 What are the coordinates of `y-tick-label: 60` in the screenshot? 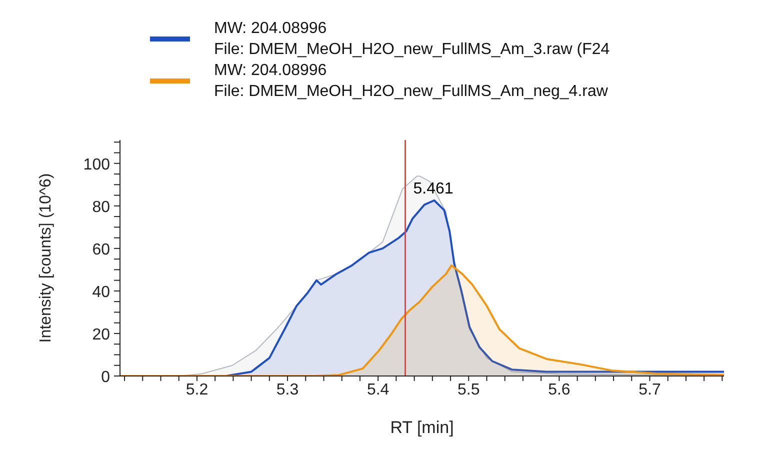 It's located at (101, 249).